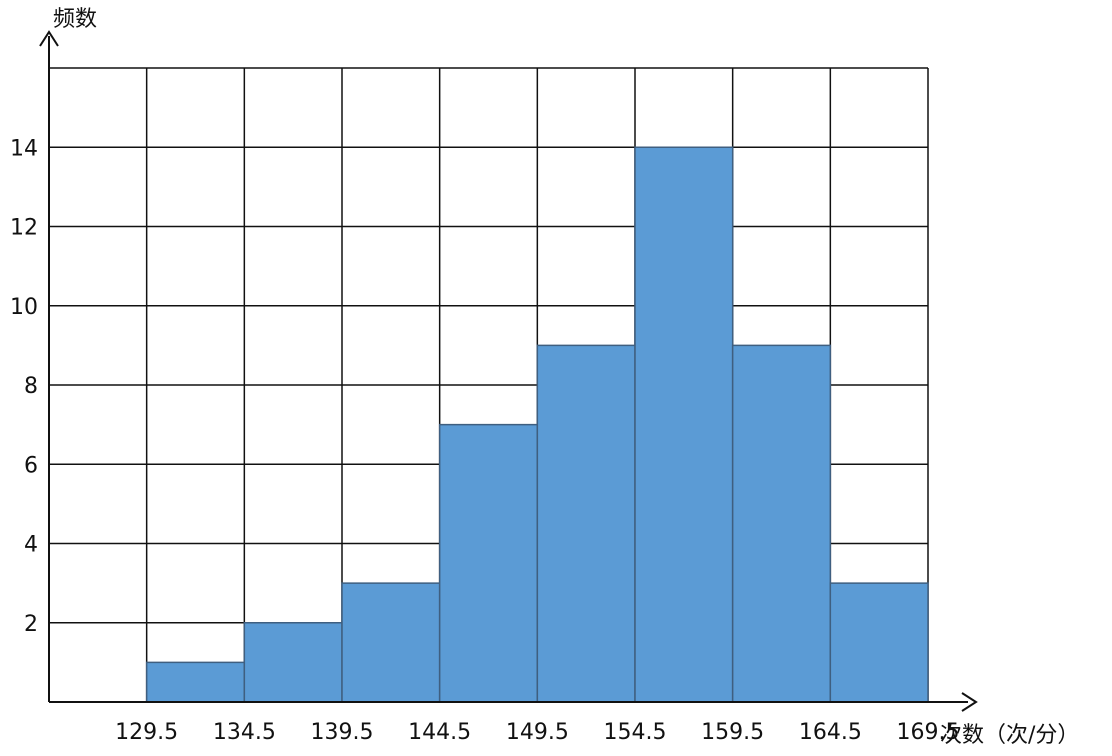 The image size is (1112, 756). I want to click on x-tick-label: 134.5, so click(244, 732).